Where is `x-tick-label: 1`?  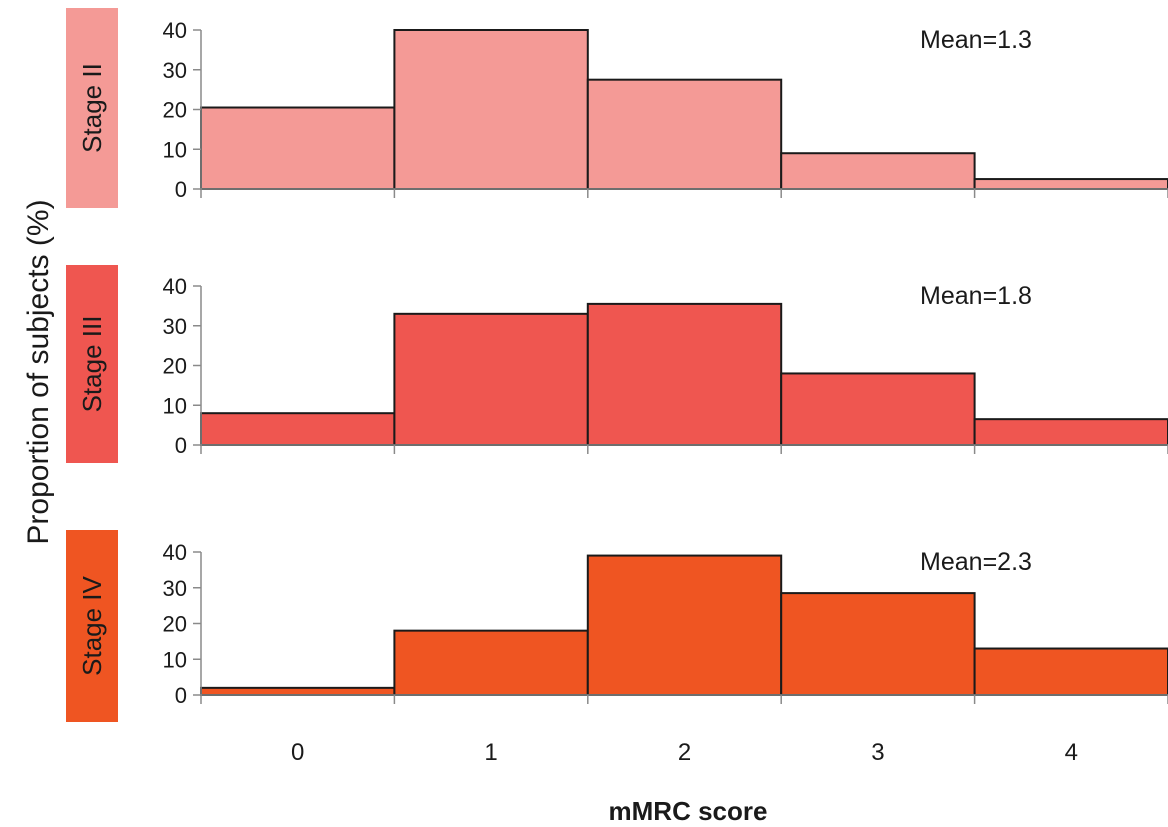 x-tick-label: 1 is located at coordinates (490, 752).